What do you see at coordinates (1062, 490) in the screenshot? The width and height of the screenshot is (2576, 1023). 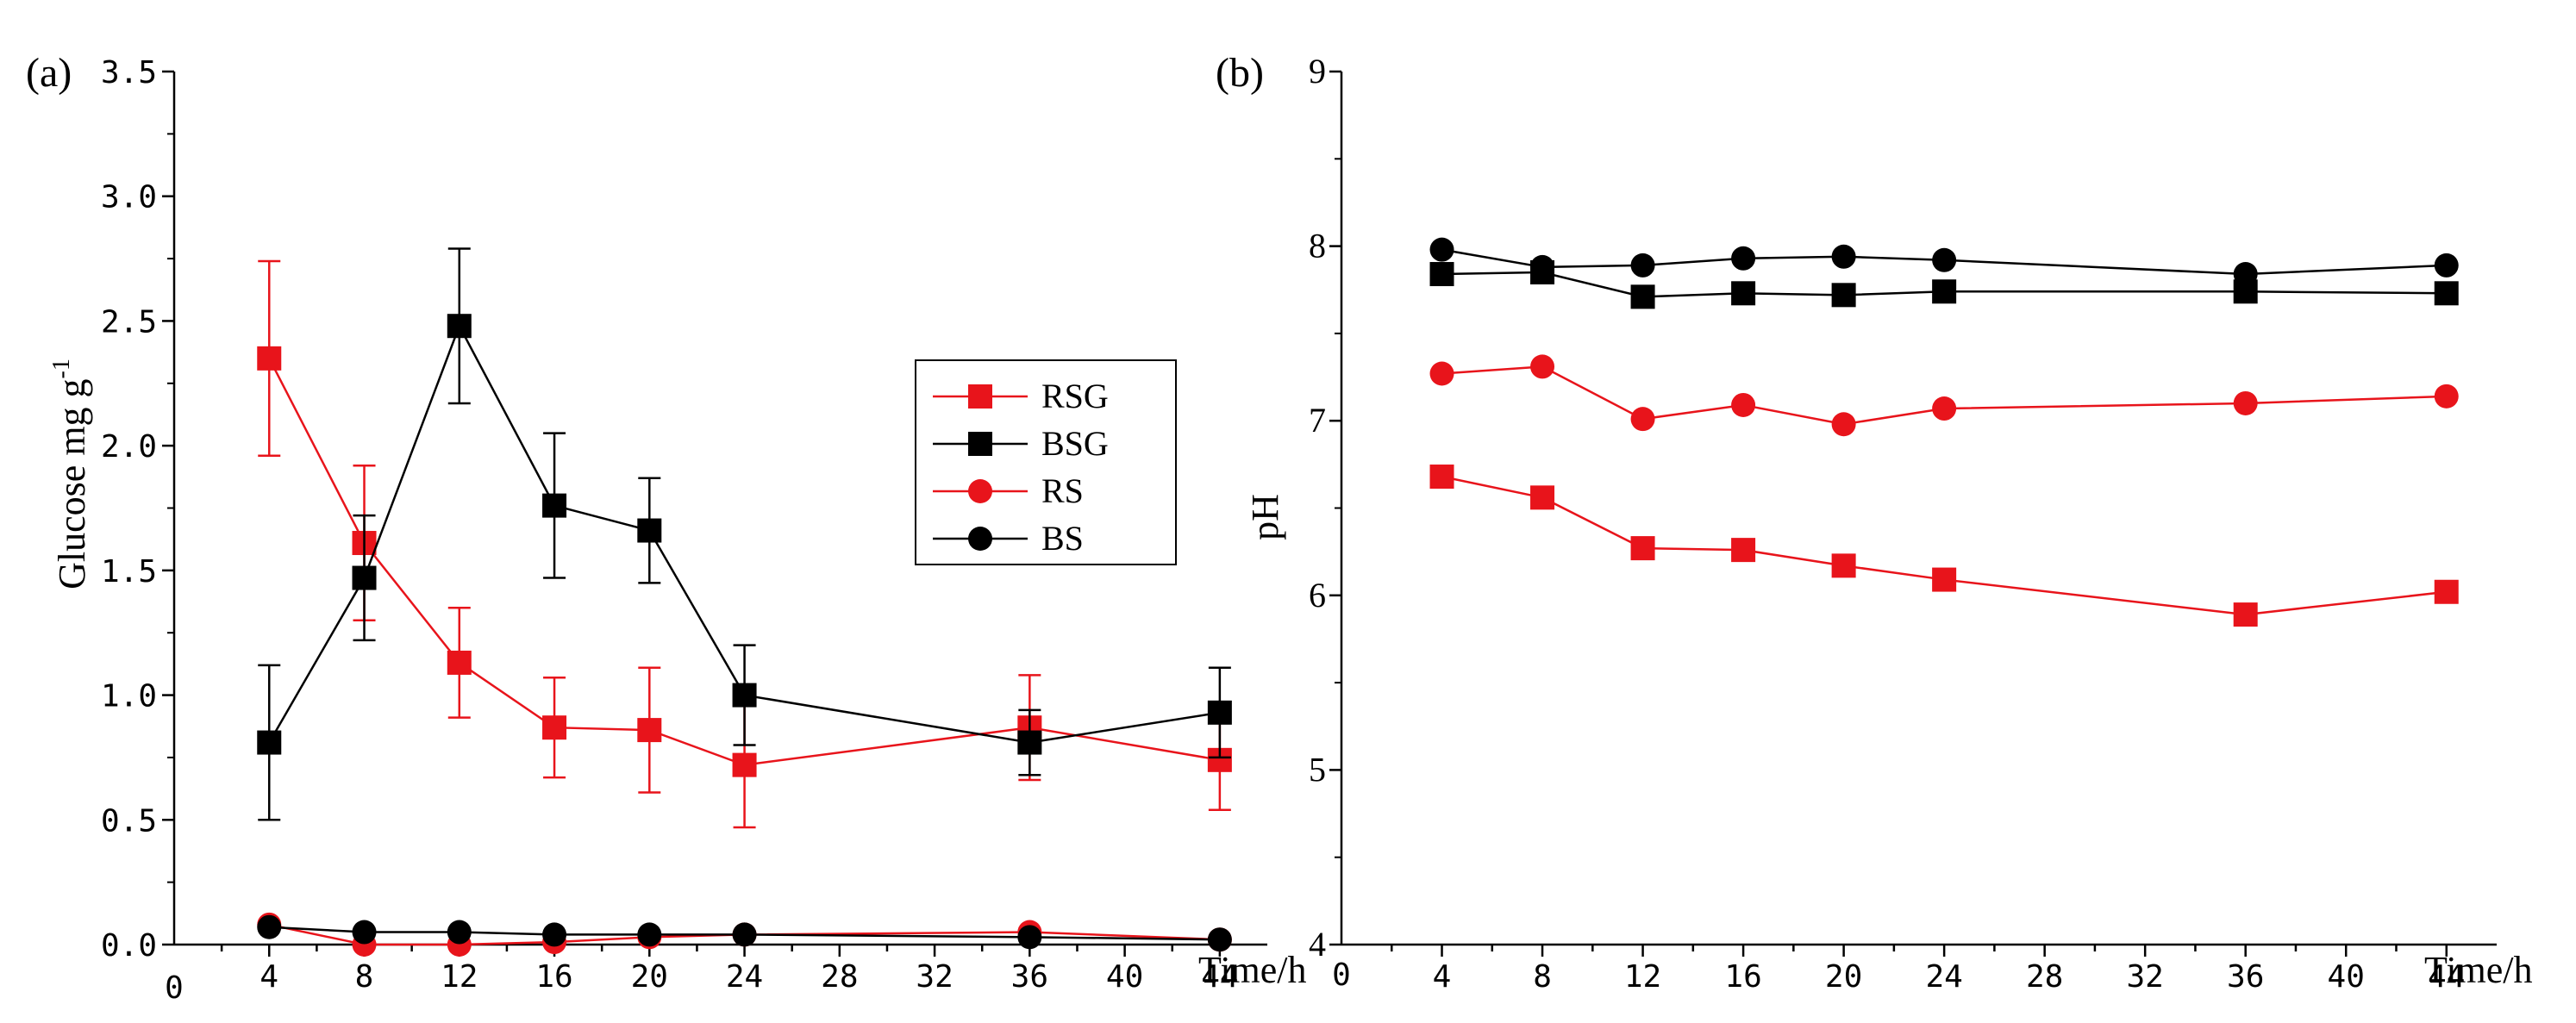 I see `legend-label: RS` at bounding box center [1062, 490].